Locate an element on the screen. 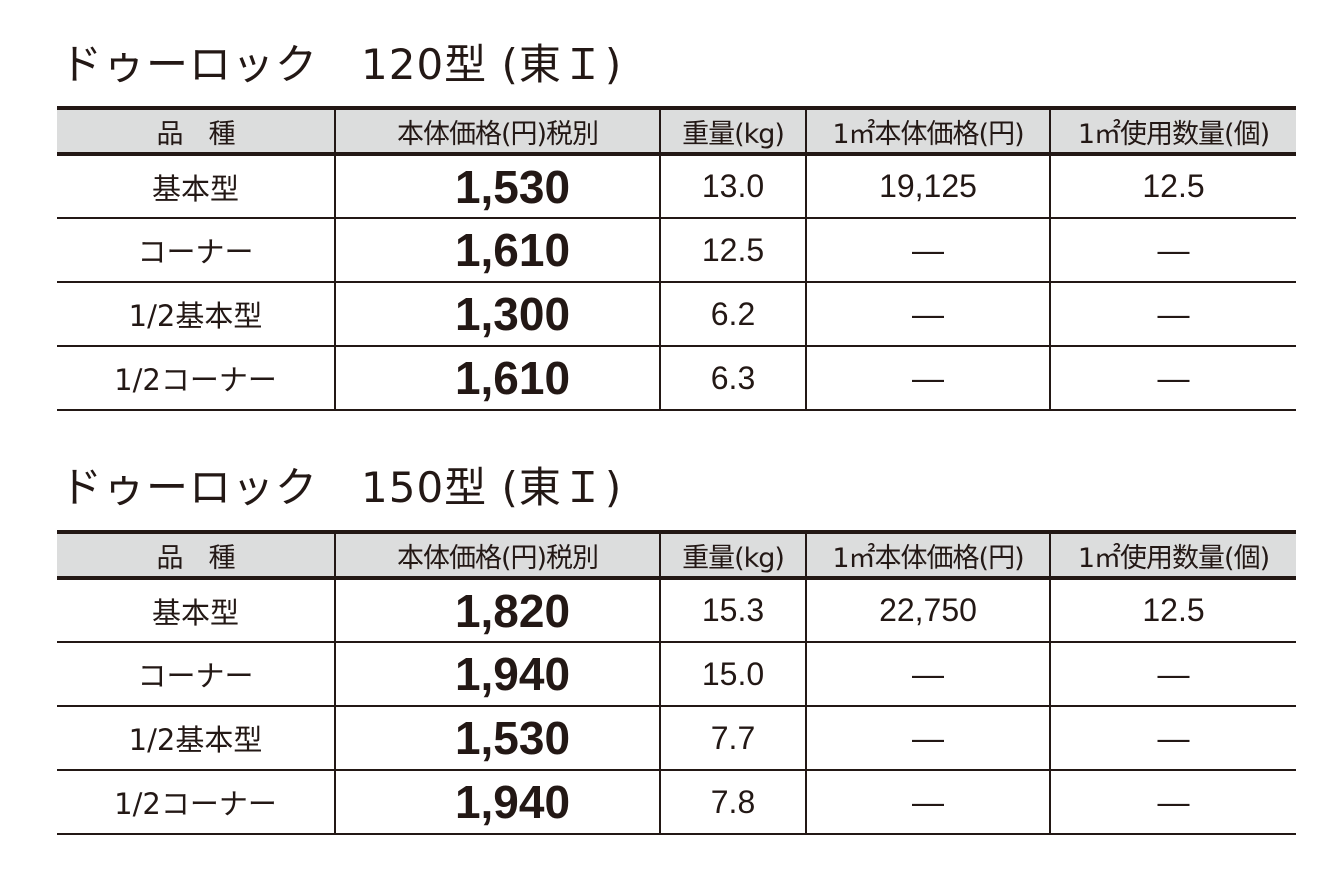 The width and height of the screenshot is (1334, 888). cell-weight: 13.0 is located at coordinates (732, 186).